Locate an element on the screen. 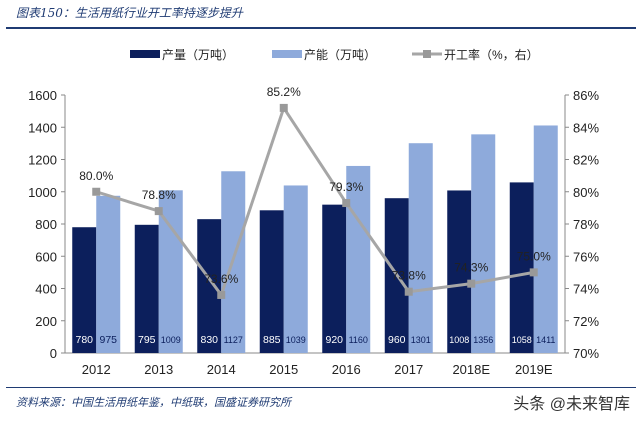 Image resolution: width=640 pixels, height=421 pixels. left-tick-label: 1000 is located at coordinates (42, 192).